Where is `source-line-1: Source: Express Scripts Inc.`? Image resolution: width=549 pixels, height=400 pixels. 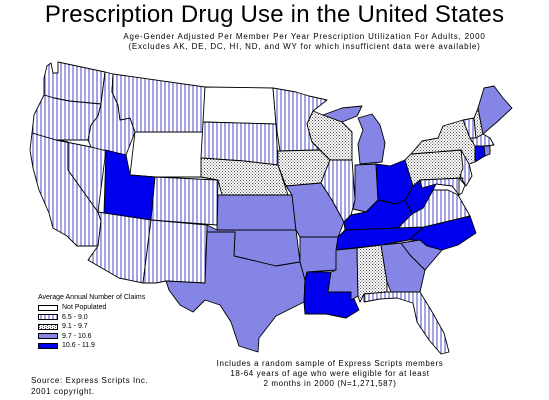 source-line-1: Source: Express Scripts Inc. is located at coordinates (90, 380).